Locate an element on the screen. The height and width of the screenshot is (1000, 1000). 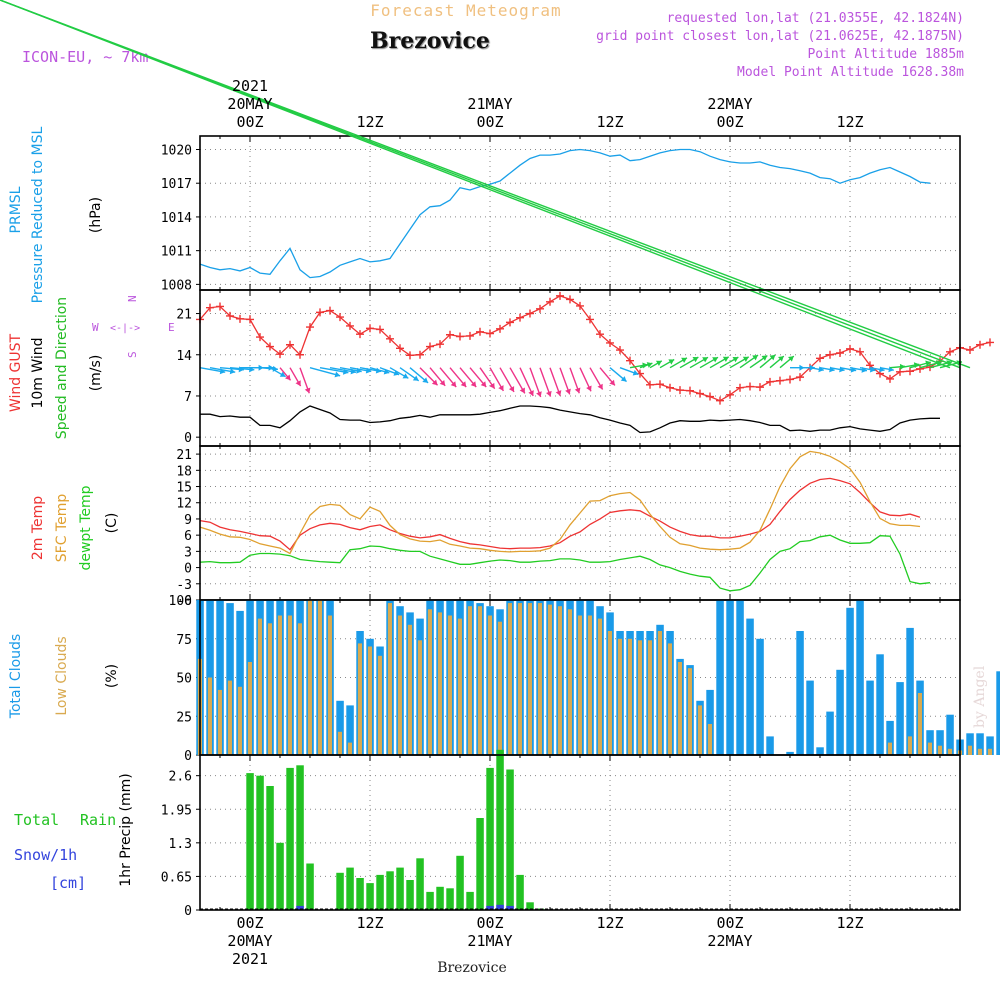
label-c: (C) is located at coordinates (112, 523).